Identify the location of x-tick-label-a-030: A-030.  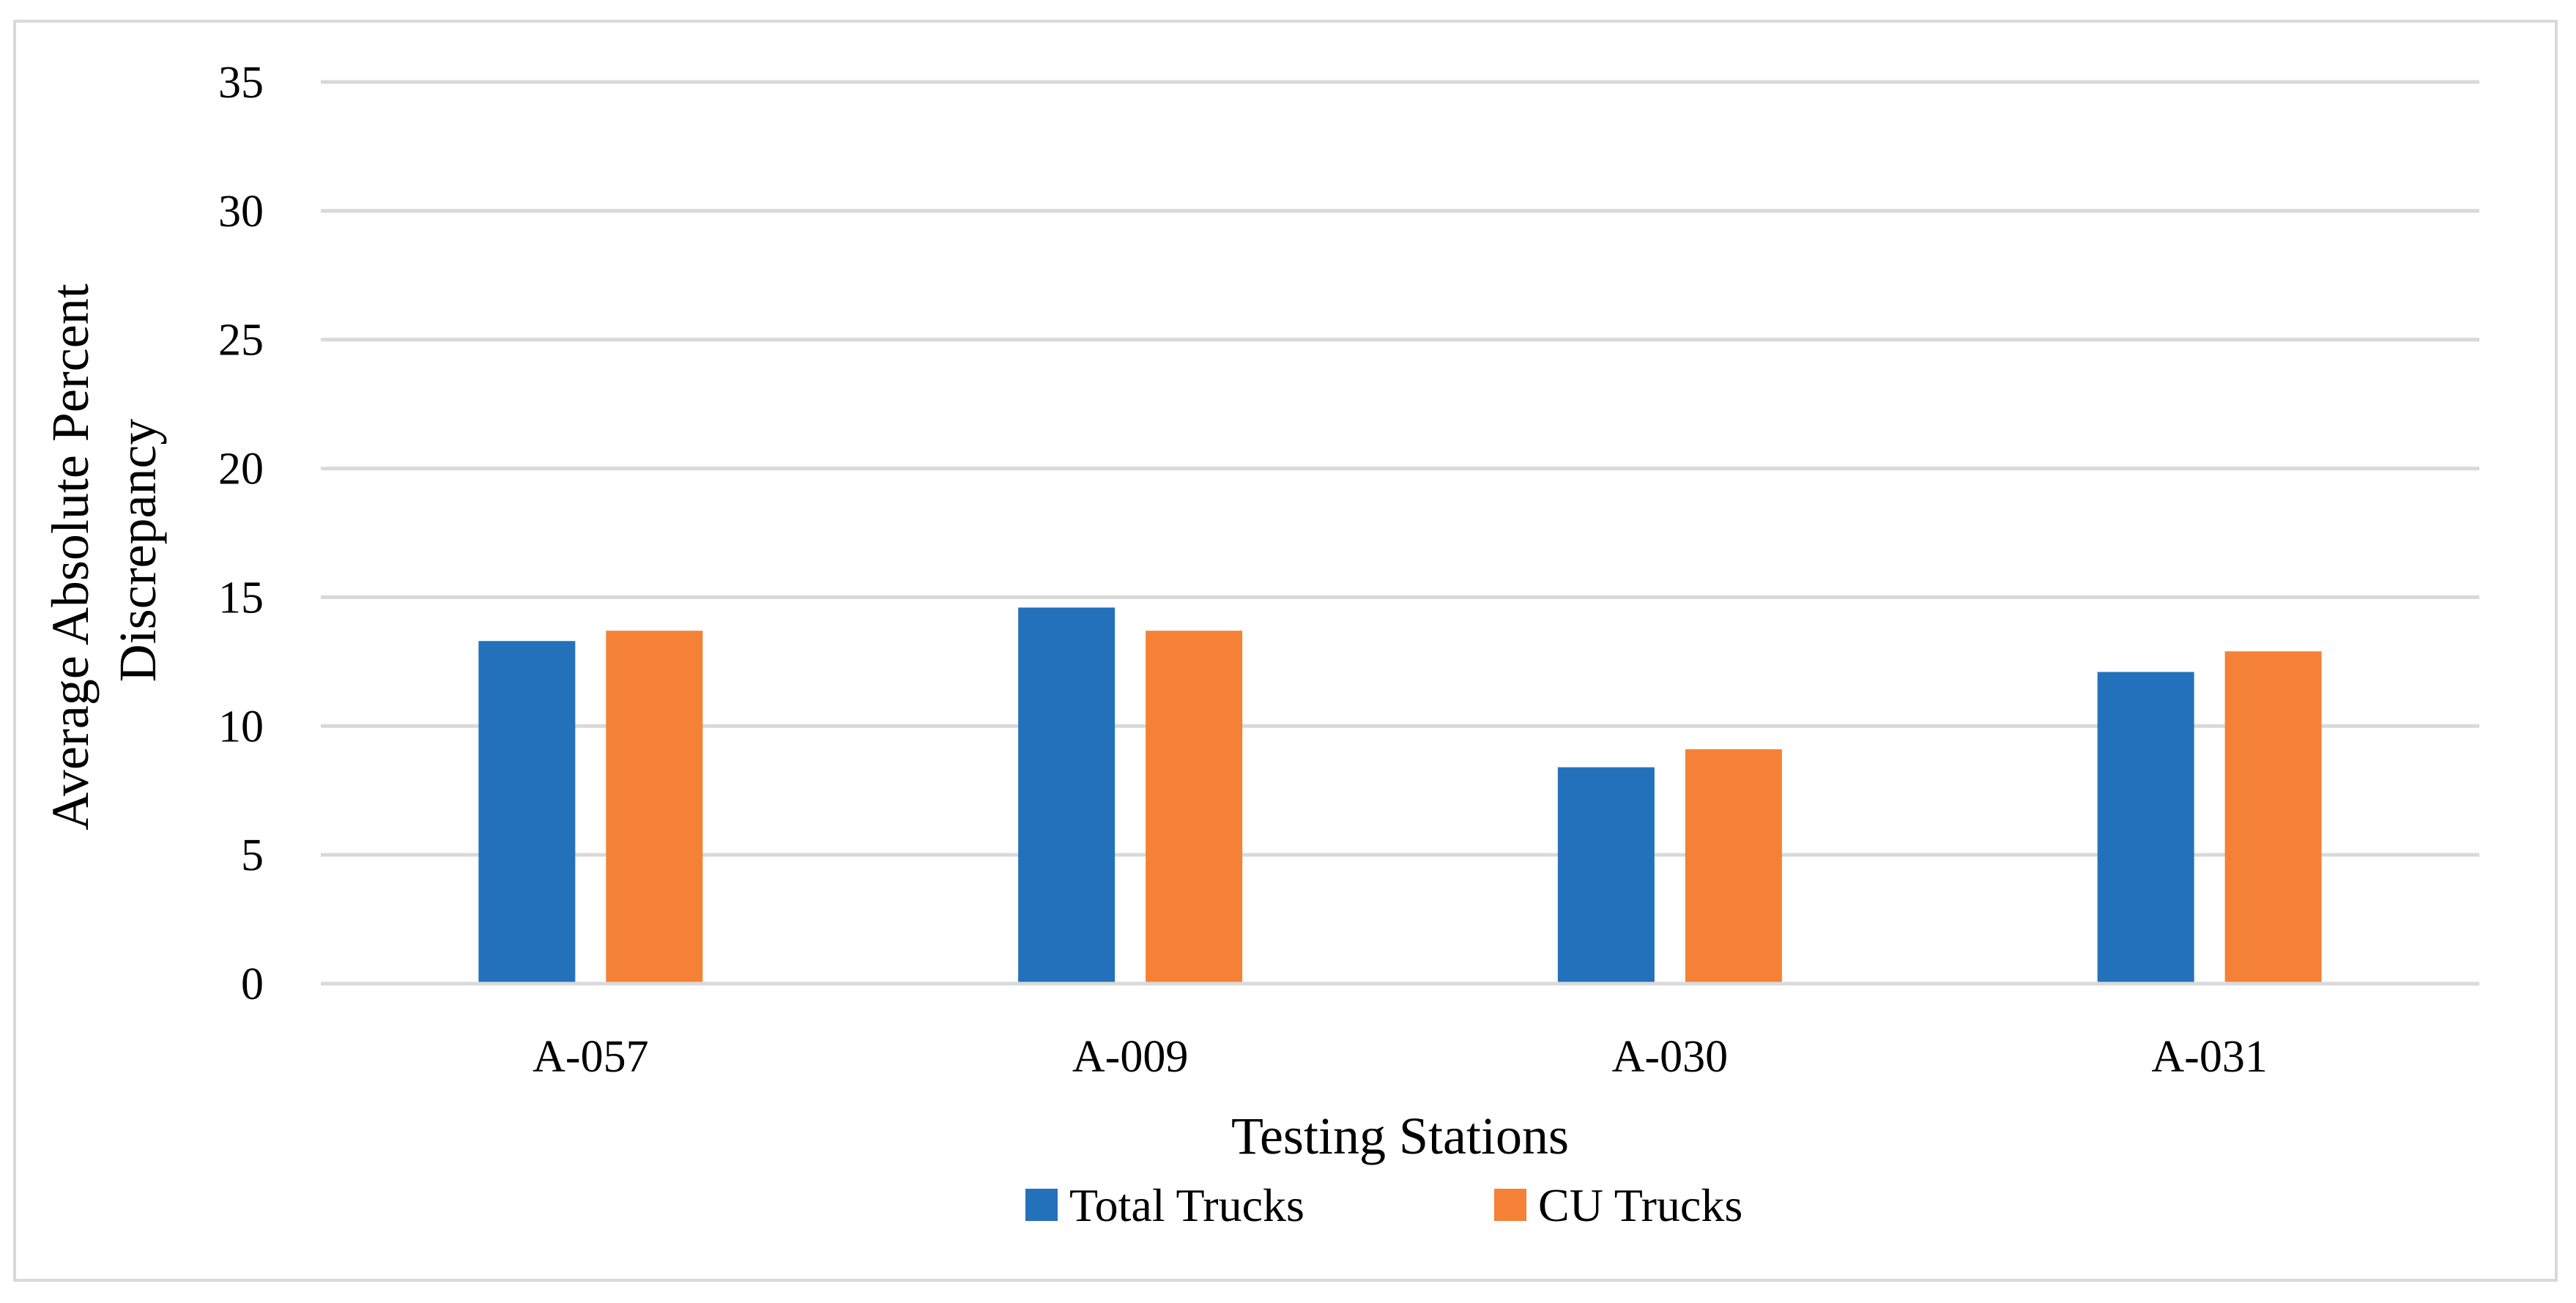
(1670, 1057).